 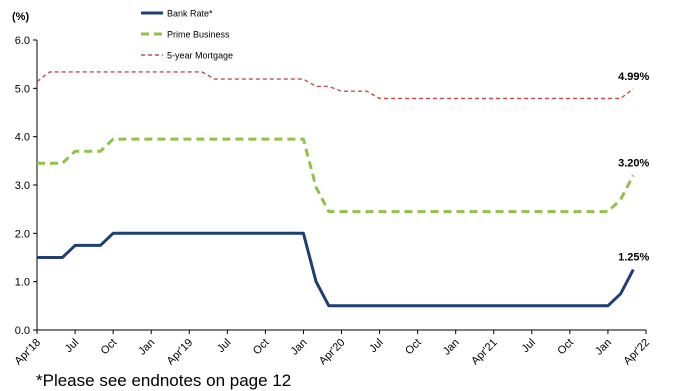 What do you see at coordinates (335, 85) in the screenshot?
I see `series-line-5-year-mortgage` at bounding box center [335, 85].